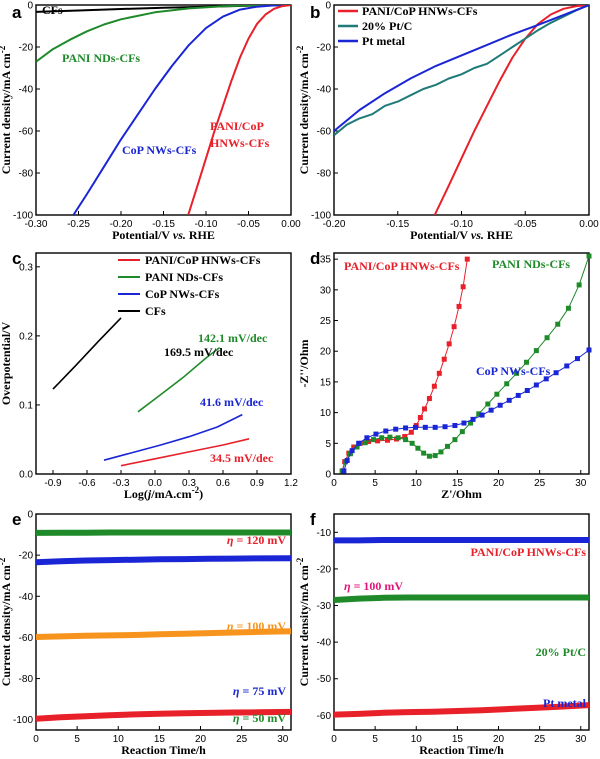 The image size is (600, 759). I want to click on x-tick-label: 30, so click(581, 739).